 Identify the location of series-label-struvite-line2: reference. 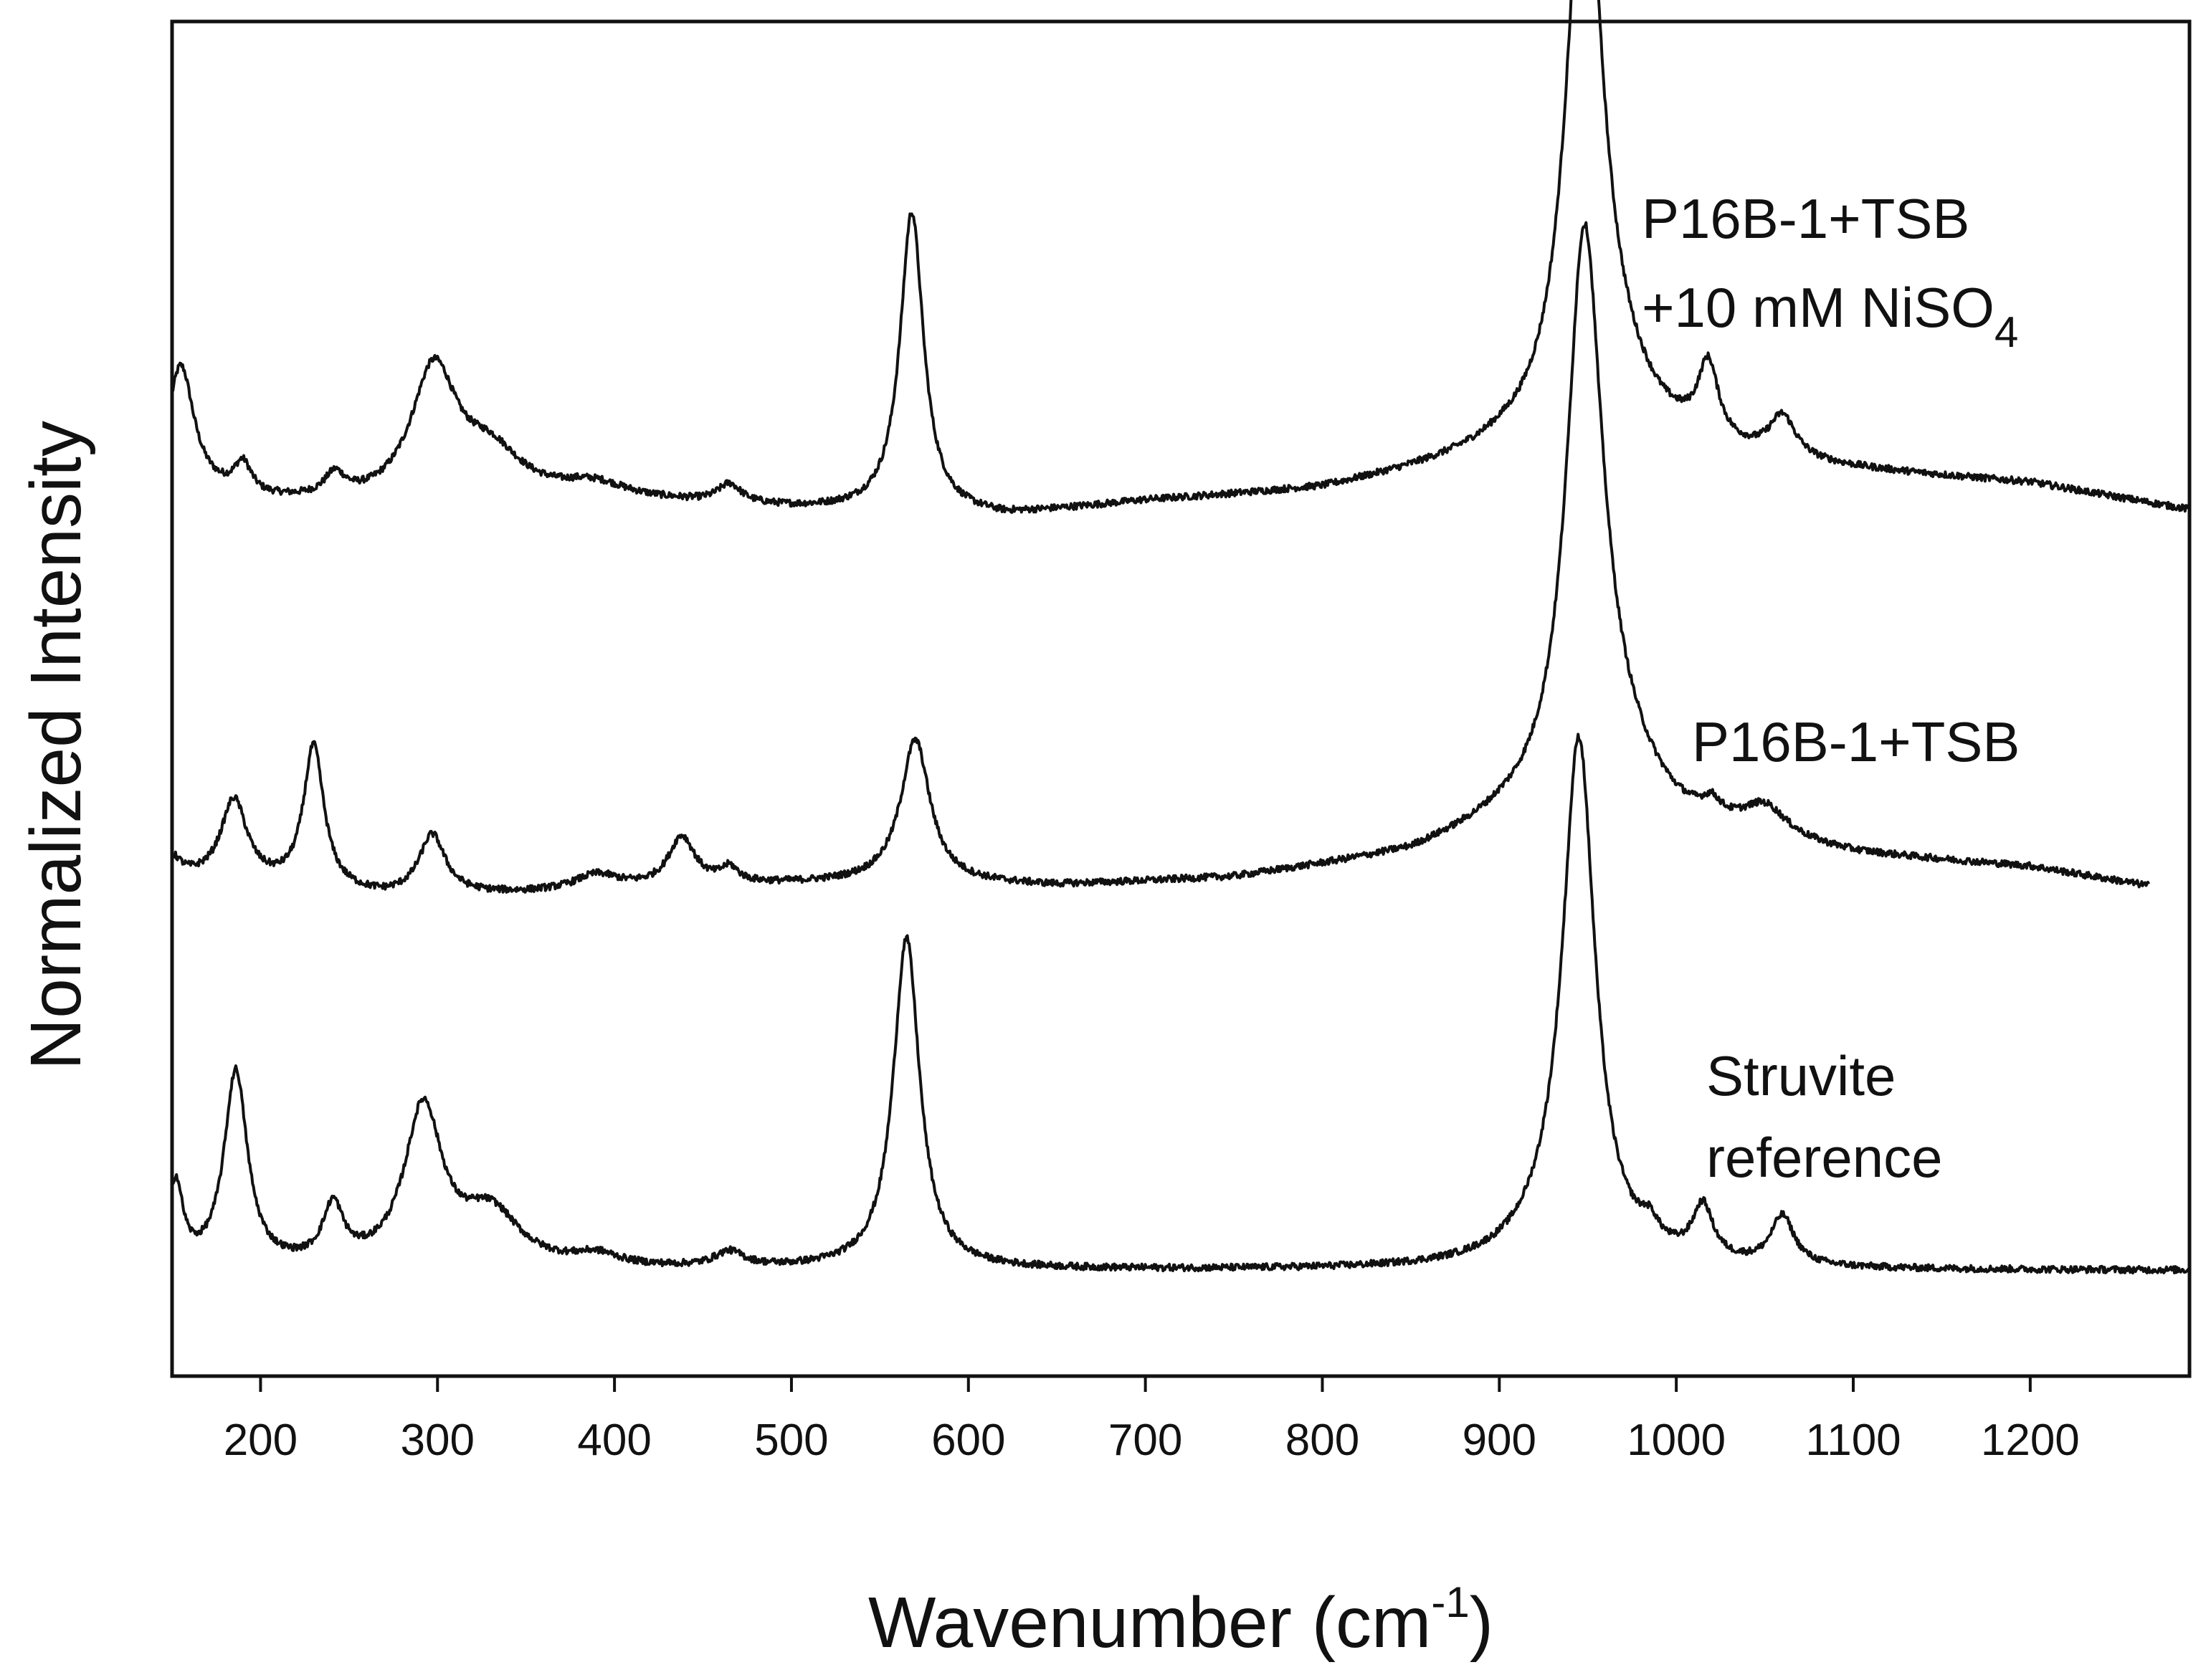
(1825, 1157).